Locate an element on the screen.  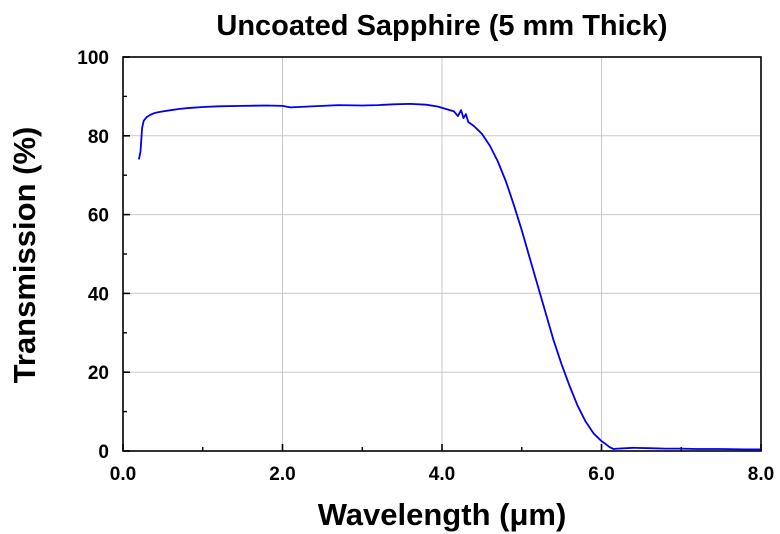
y-tick-label: 60 is located at coordinates (98, 216).